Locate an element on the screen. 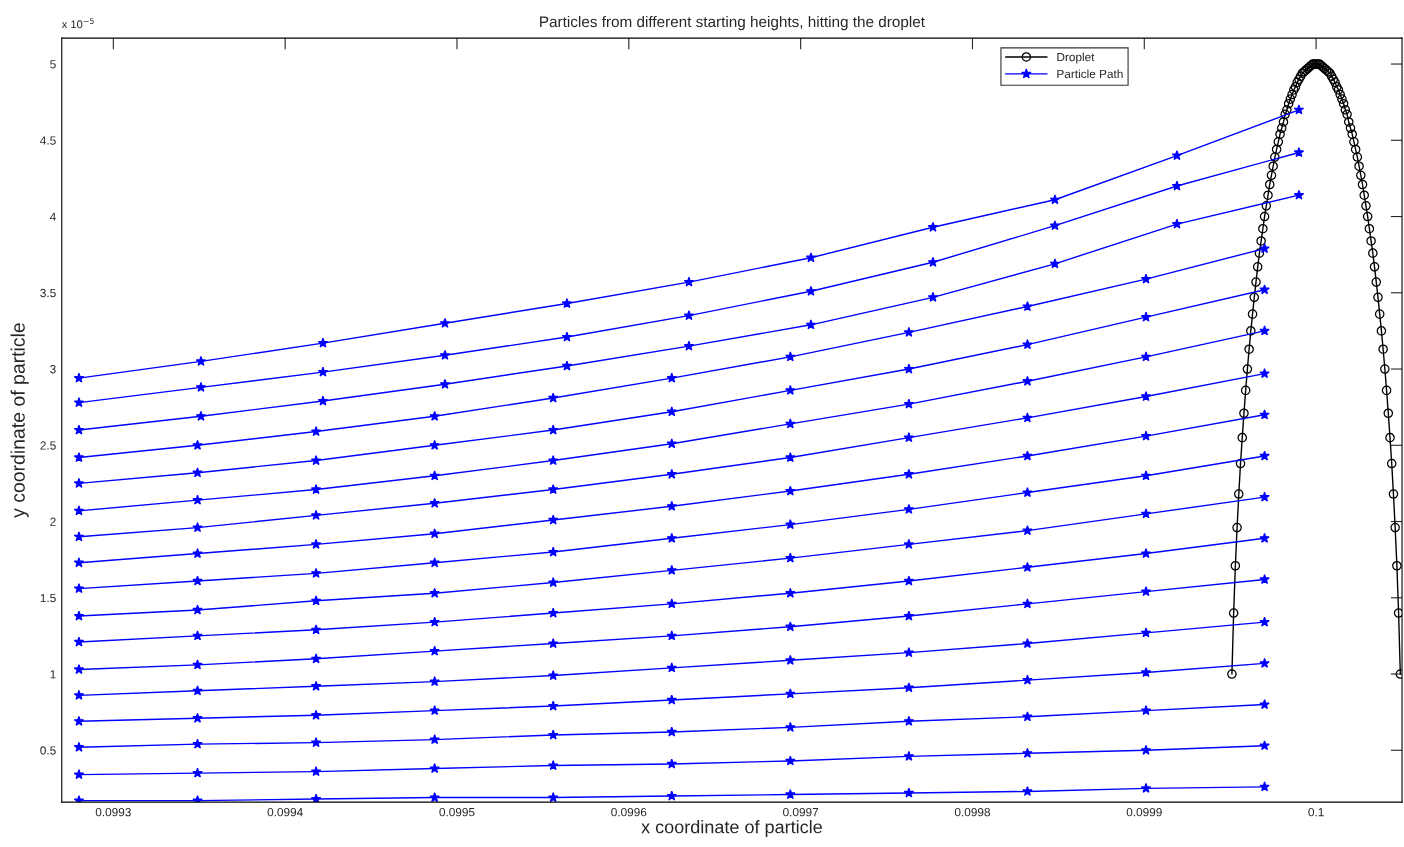 Image resolution: width=1404 pixels, height=847 pixels. y-tick-label: 3 is located at coordinates (53, 369).